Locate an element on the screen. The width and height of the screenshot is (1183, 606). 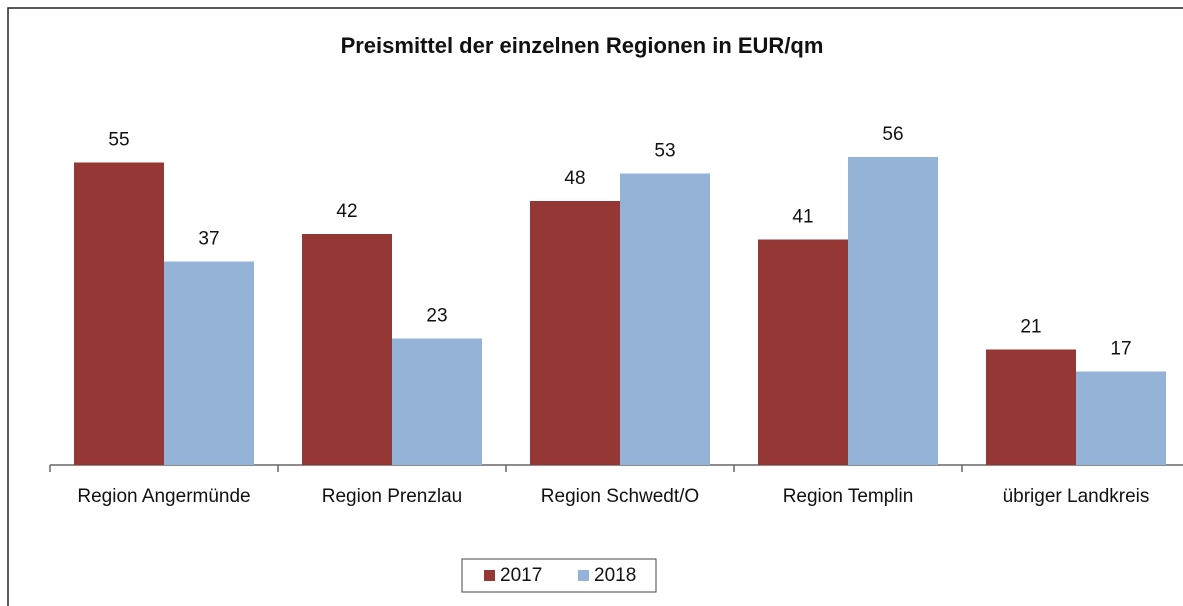
data-label: 21 is located at coordinates (1030, 327).